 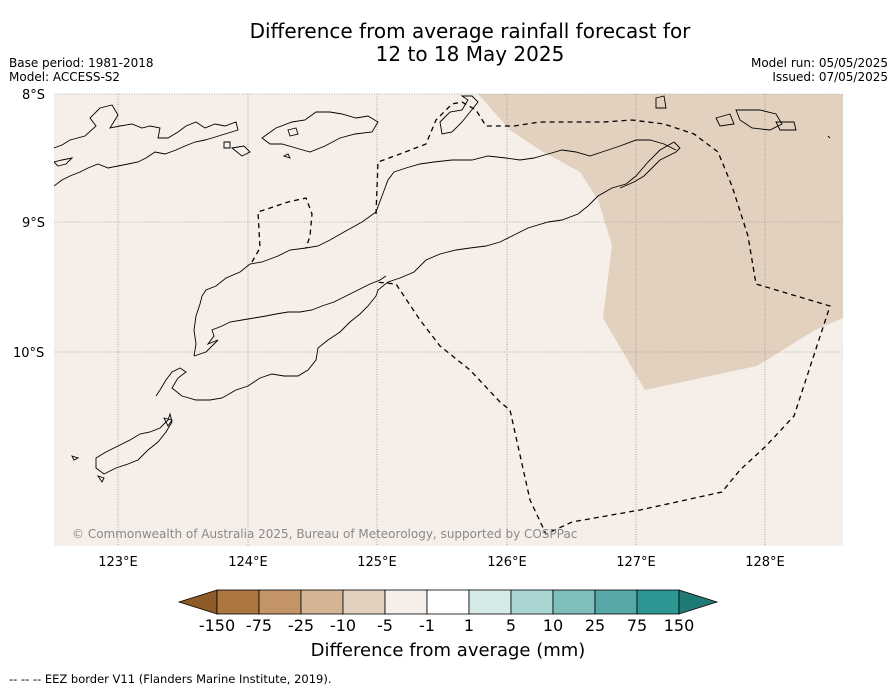 What do you see at coordinates (819, 63) in the screenshot?
I see `model-run: Model run: 05/05/2025` at bounding box center [819, 63].